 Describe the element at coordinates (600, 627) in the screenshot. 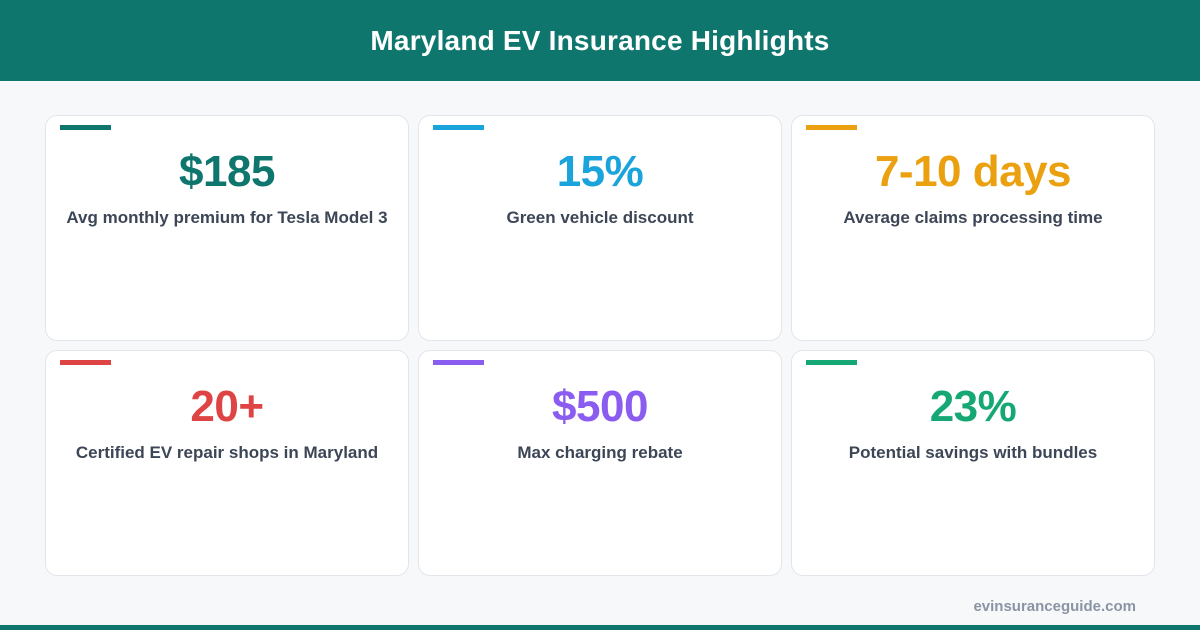

I see `footer-bar` at that location.